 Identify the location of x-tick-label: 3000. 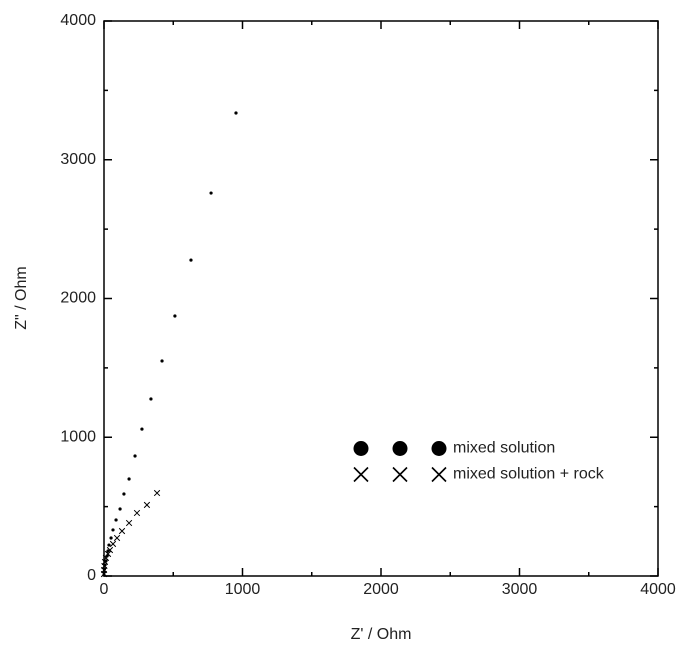
(520, 589).